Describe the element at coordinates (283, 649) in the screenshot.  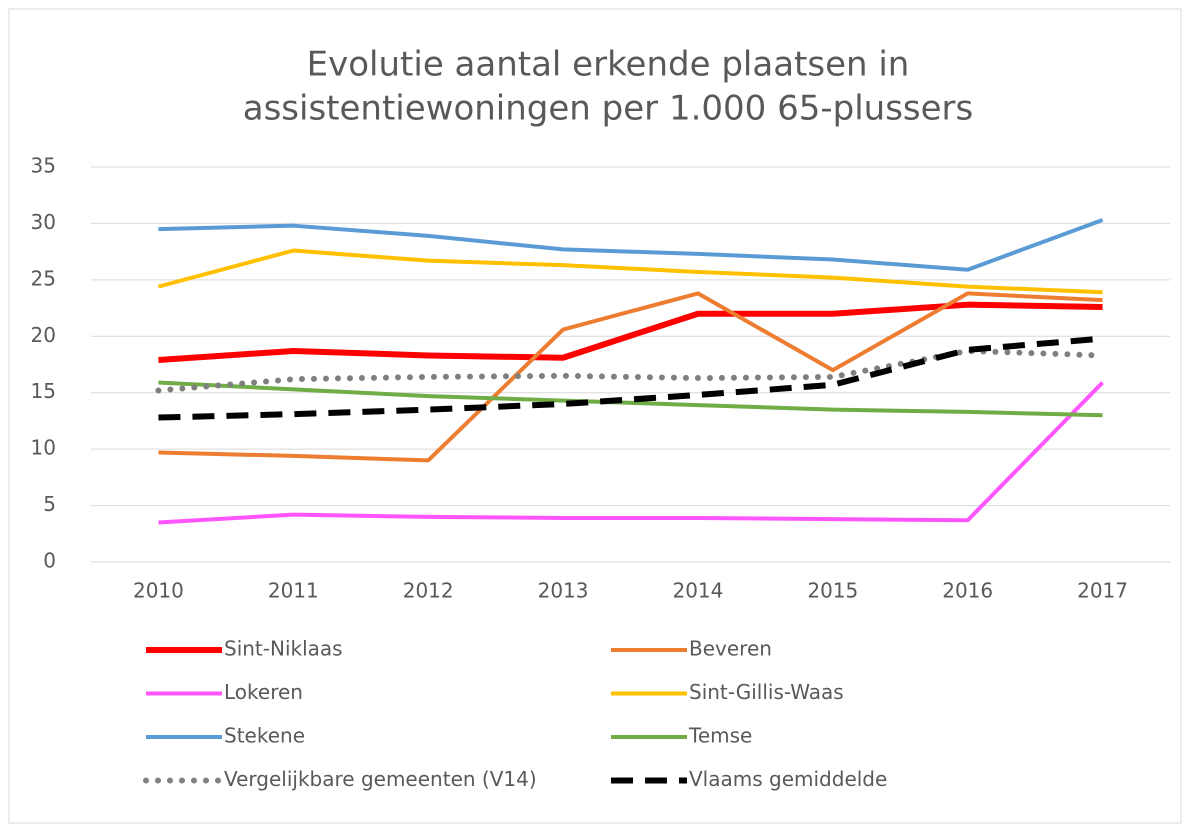
I see `legend-label: Sint-Niklaas` at that location.